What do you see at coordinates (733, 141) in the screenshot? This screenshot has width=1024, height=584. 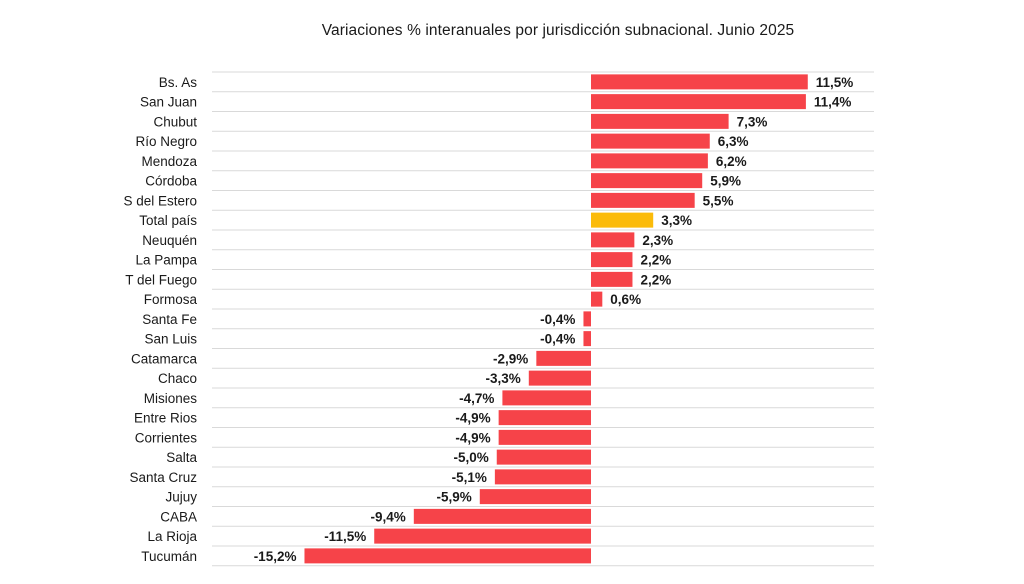 I see `value-label: 6,3%` at bounding box center [733, 141].